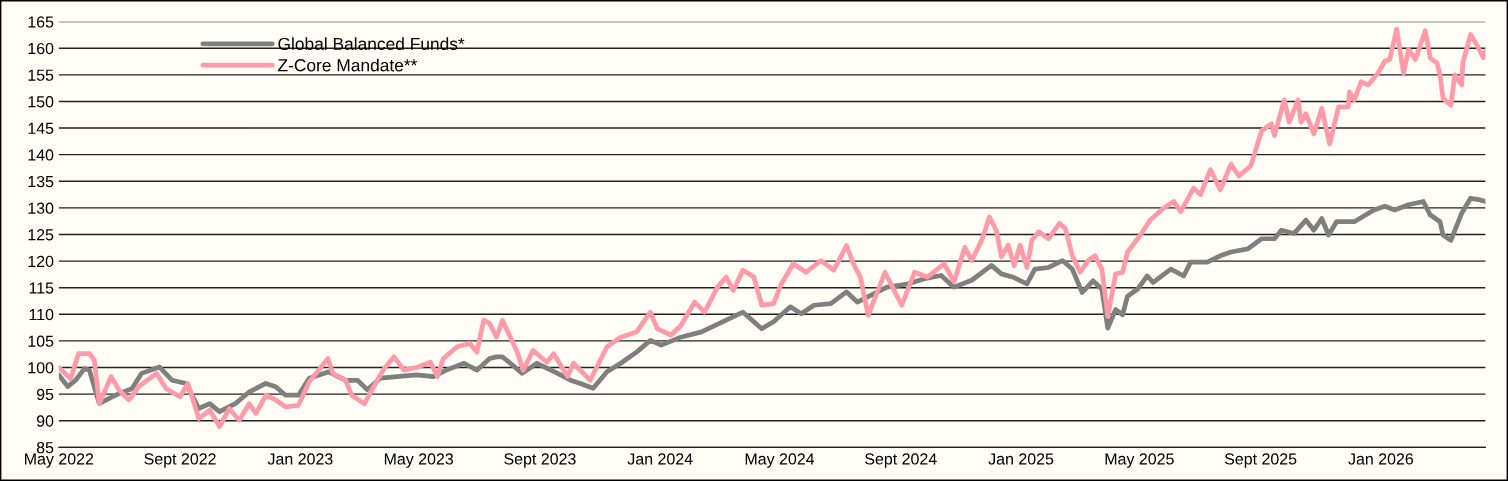  I want to click on x-tick-label: Sept 2022, so click(180, 460).